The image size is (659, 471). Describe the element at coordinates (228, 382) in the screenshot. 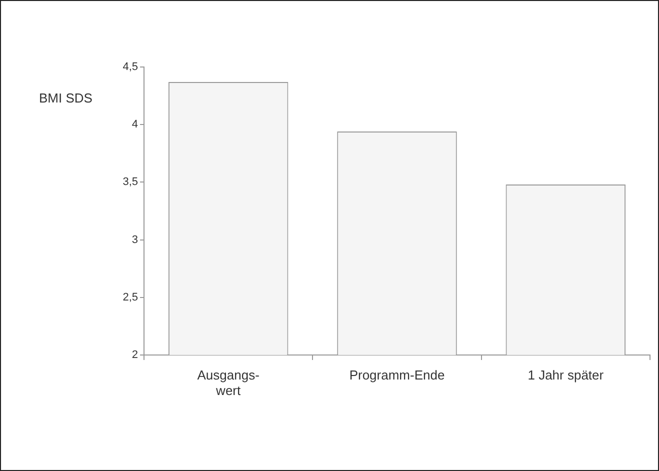

I see `x-tick-label: Ausgangs- wert` at that location.